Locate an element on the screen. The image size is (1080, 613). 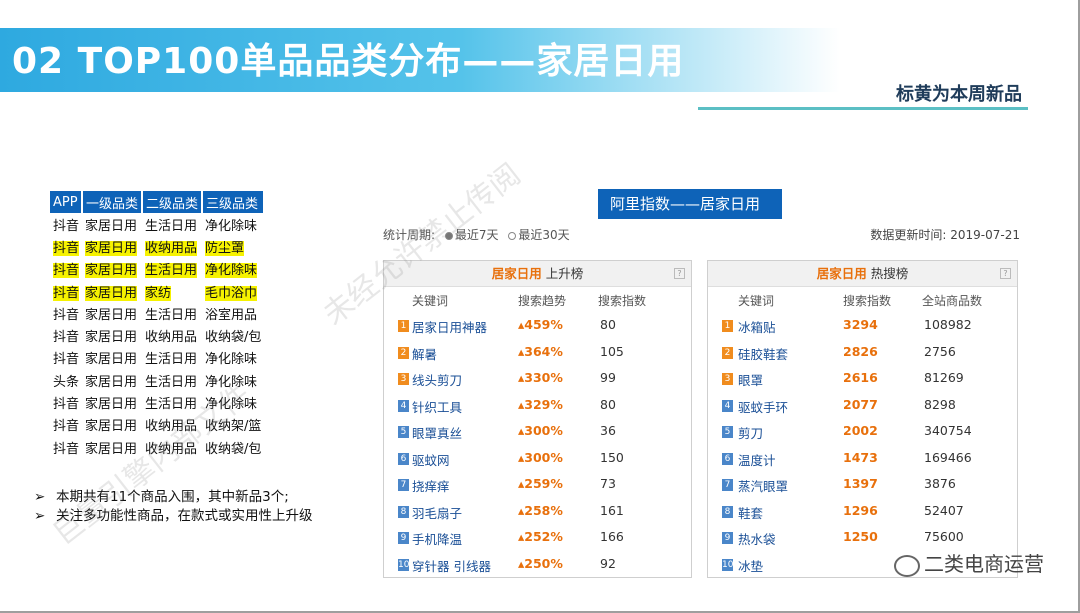
list-item: 10 冰垫 is located at coordinates (862, 565).